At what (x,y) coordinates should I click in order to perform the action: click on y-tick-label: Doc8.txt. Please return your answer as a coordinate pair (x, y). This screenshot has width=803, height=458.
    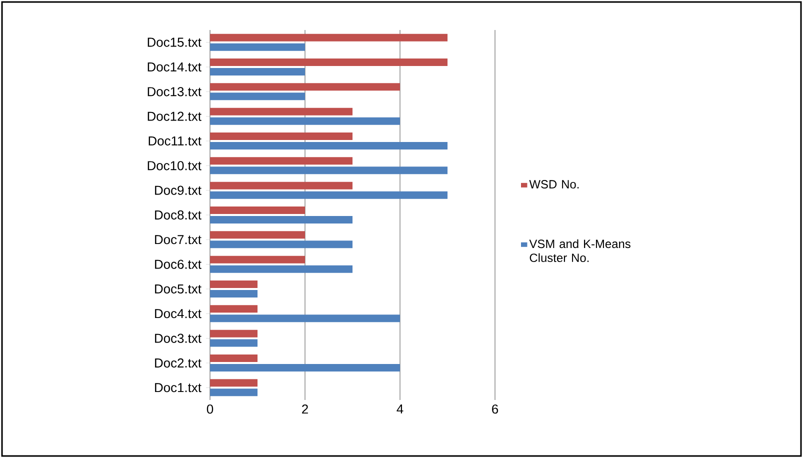
    Looking at the image, I should click on (178, 215).